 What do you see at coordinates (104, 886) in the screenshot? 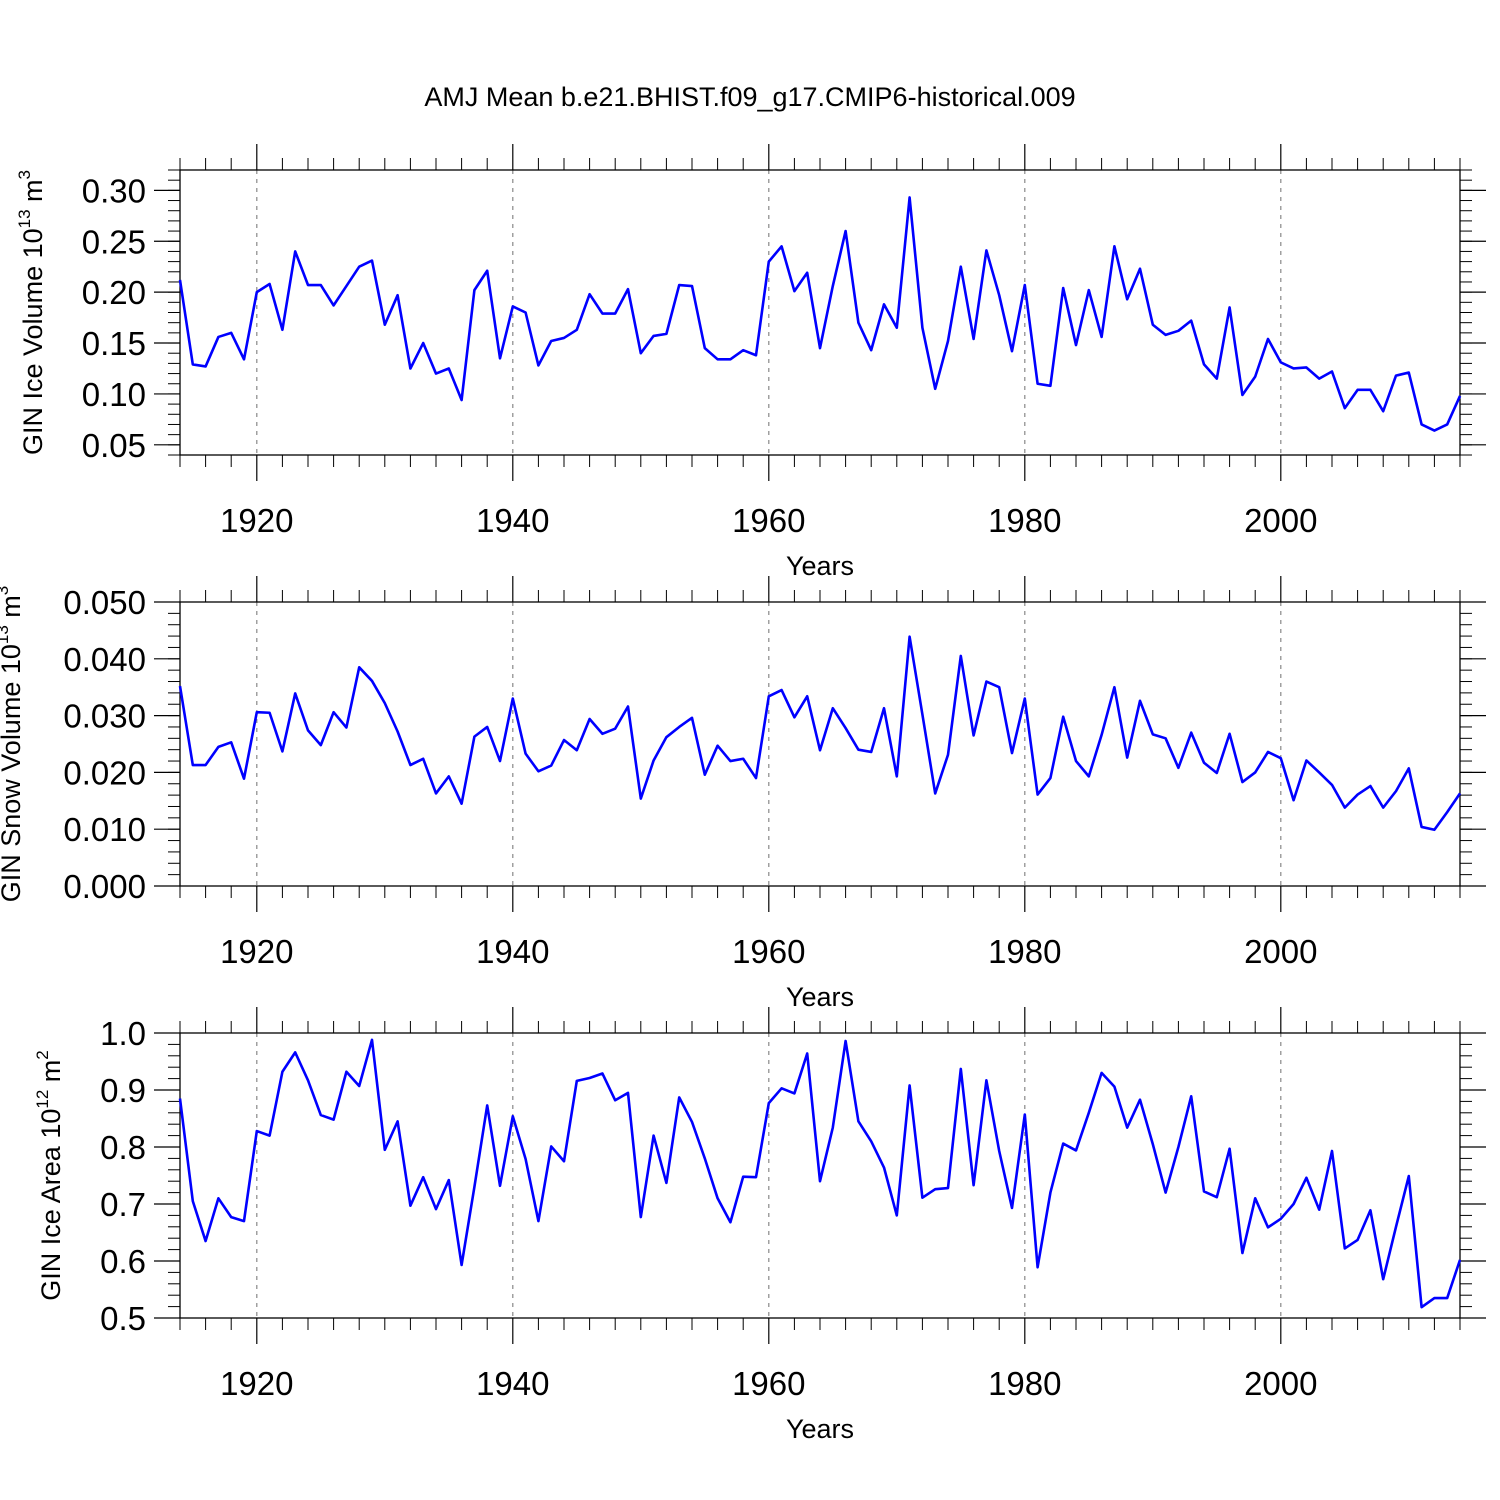
I see `y-tick-label: 0.000` at bounding box center [104, 886].